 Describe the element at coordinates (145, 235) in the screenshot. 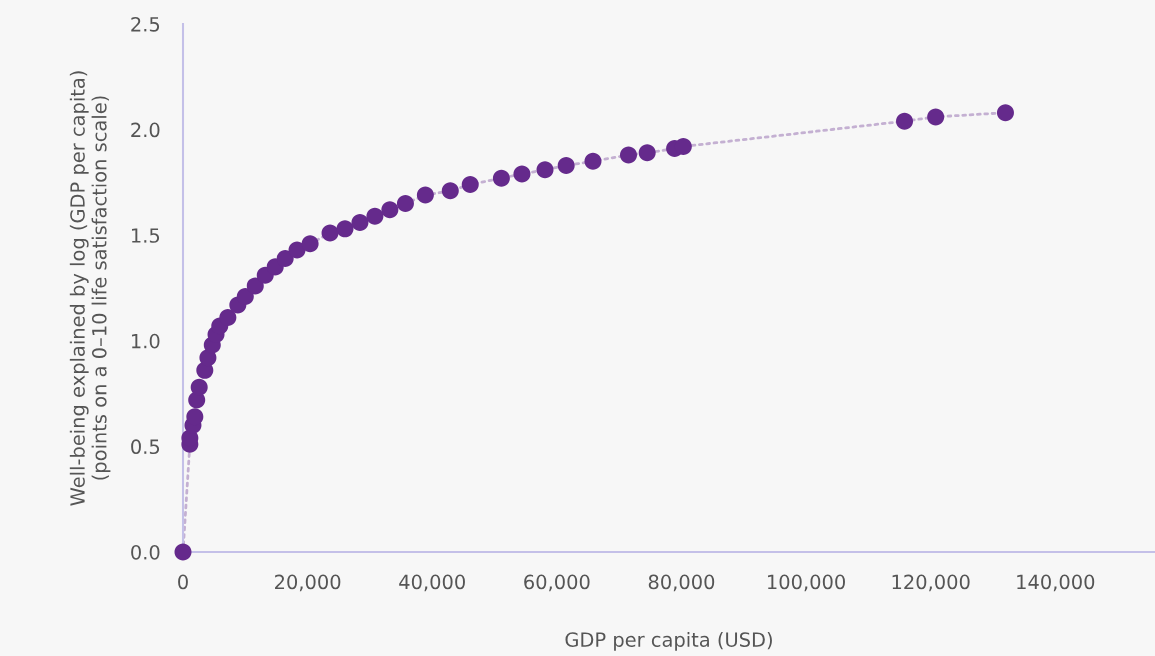

I see `y-tick-label: 1.5` at that location.